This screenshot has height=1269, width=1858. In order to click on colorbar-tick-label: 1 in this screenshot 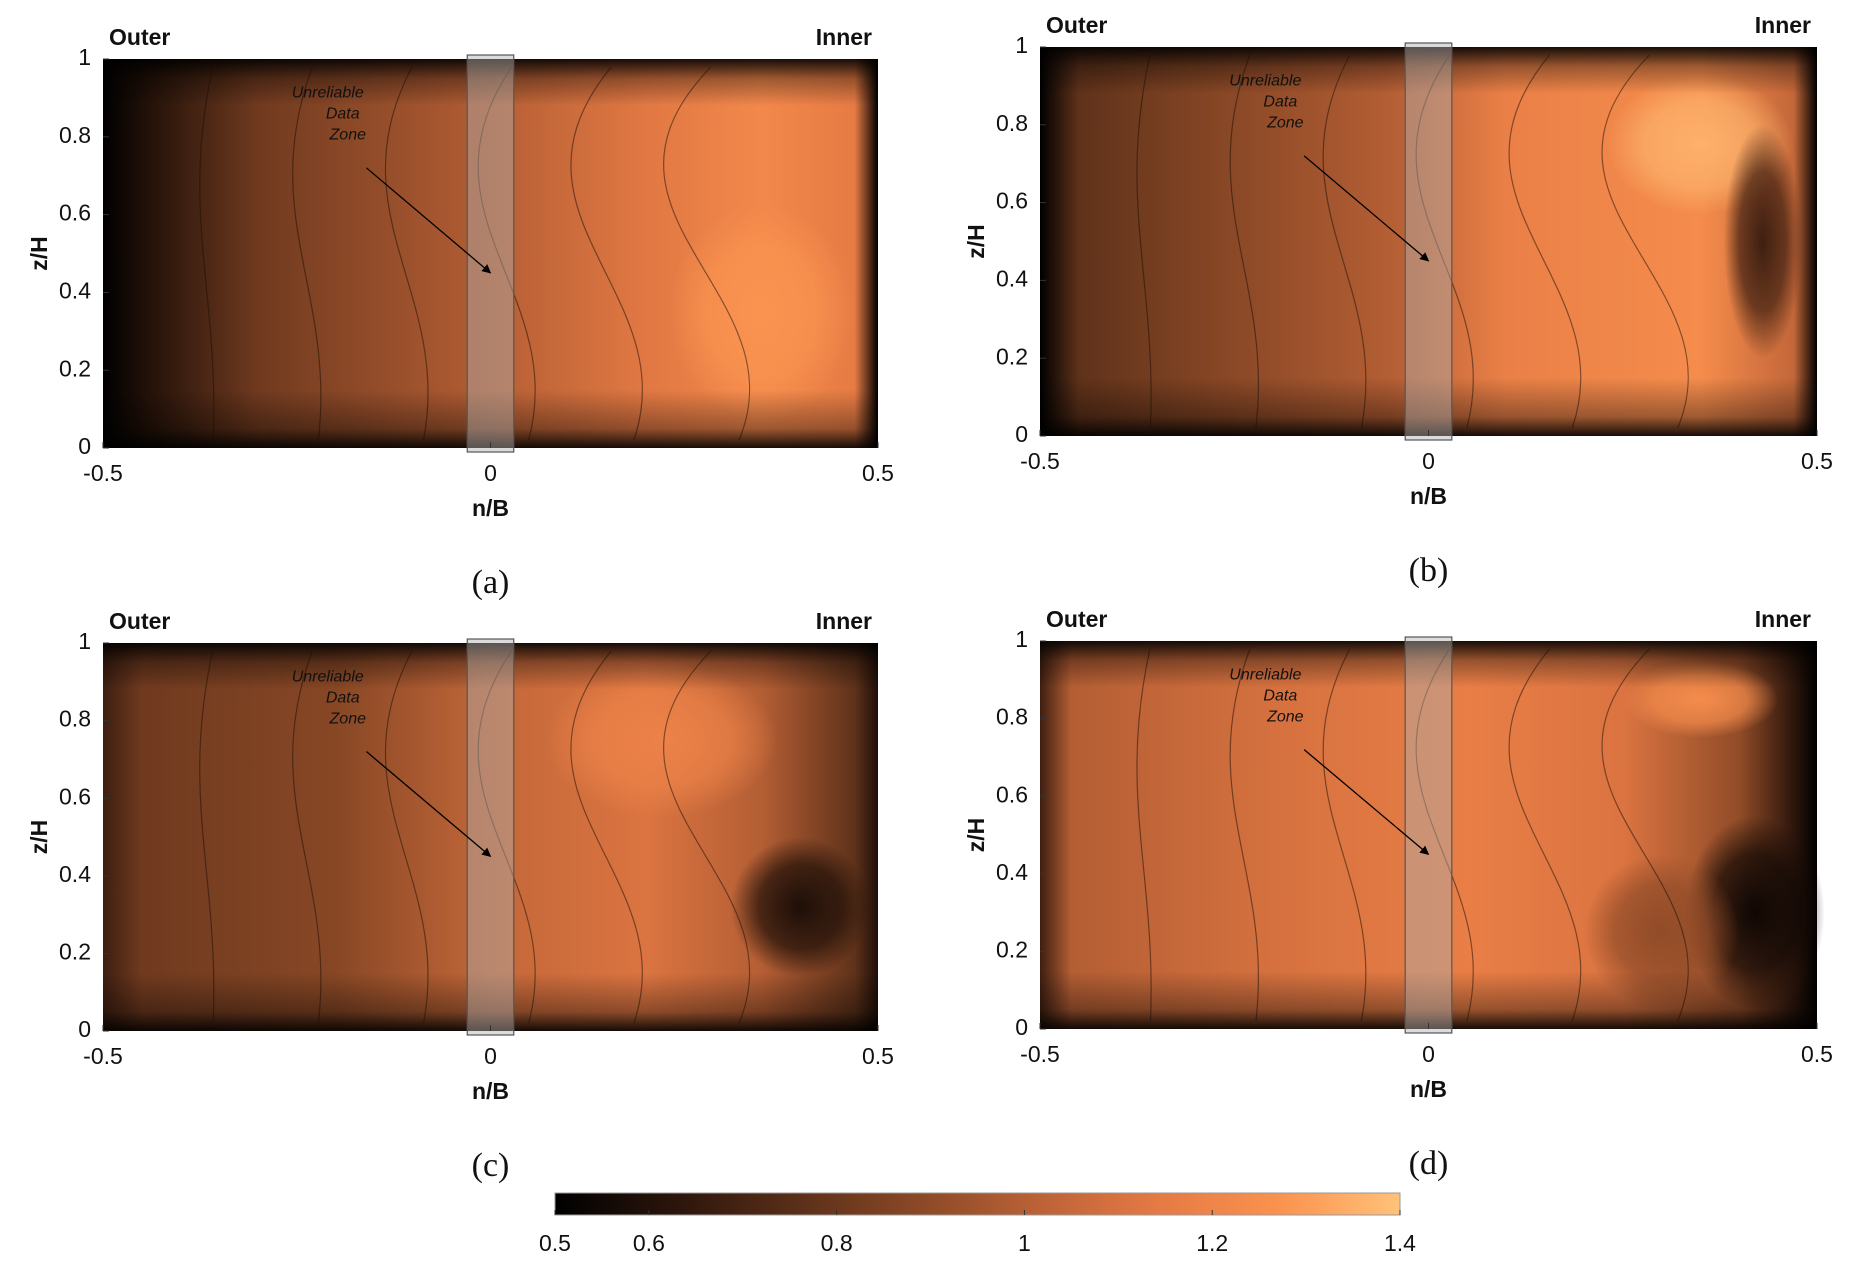, I will do `click(1024, 1243)`.